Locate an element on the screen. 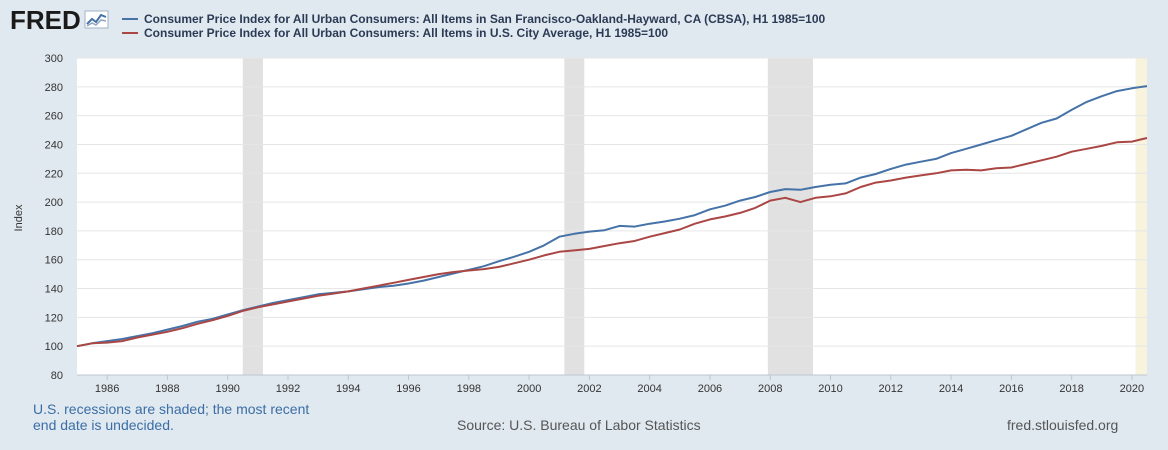  chart-logo-icon is located at coordinates (96, 19).